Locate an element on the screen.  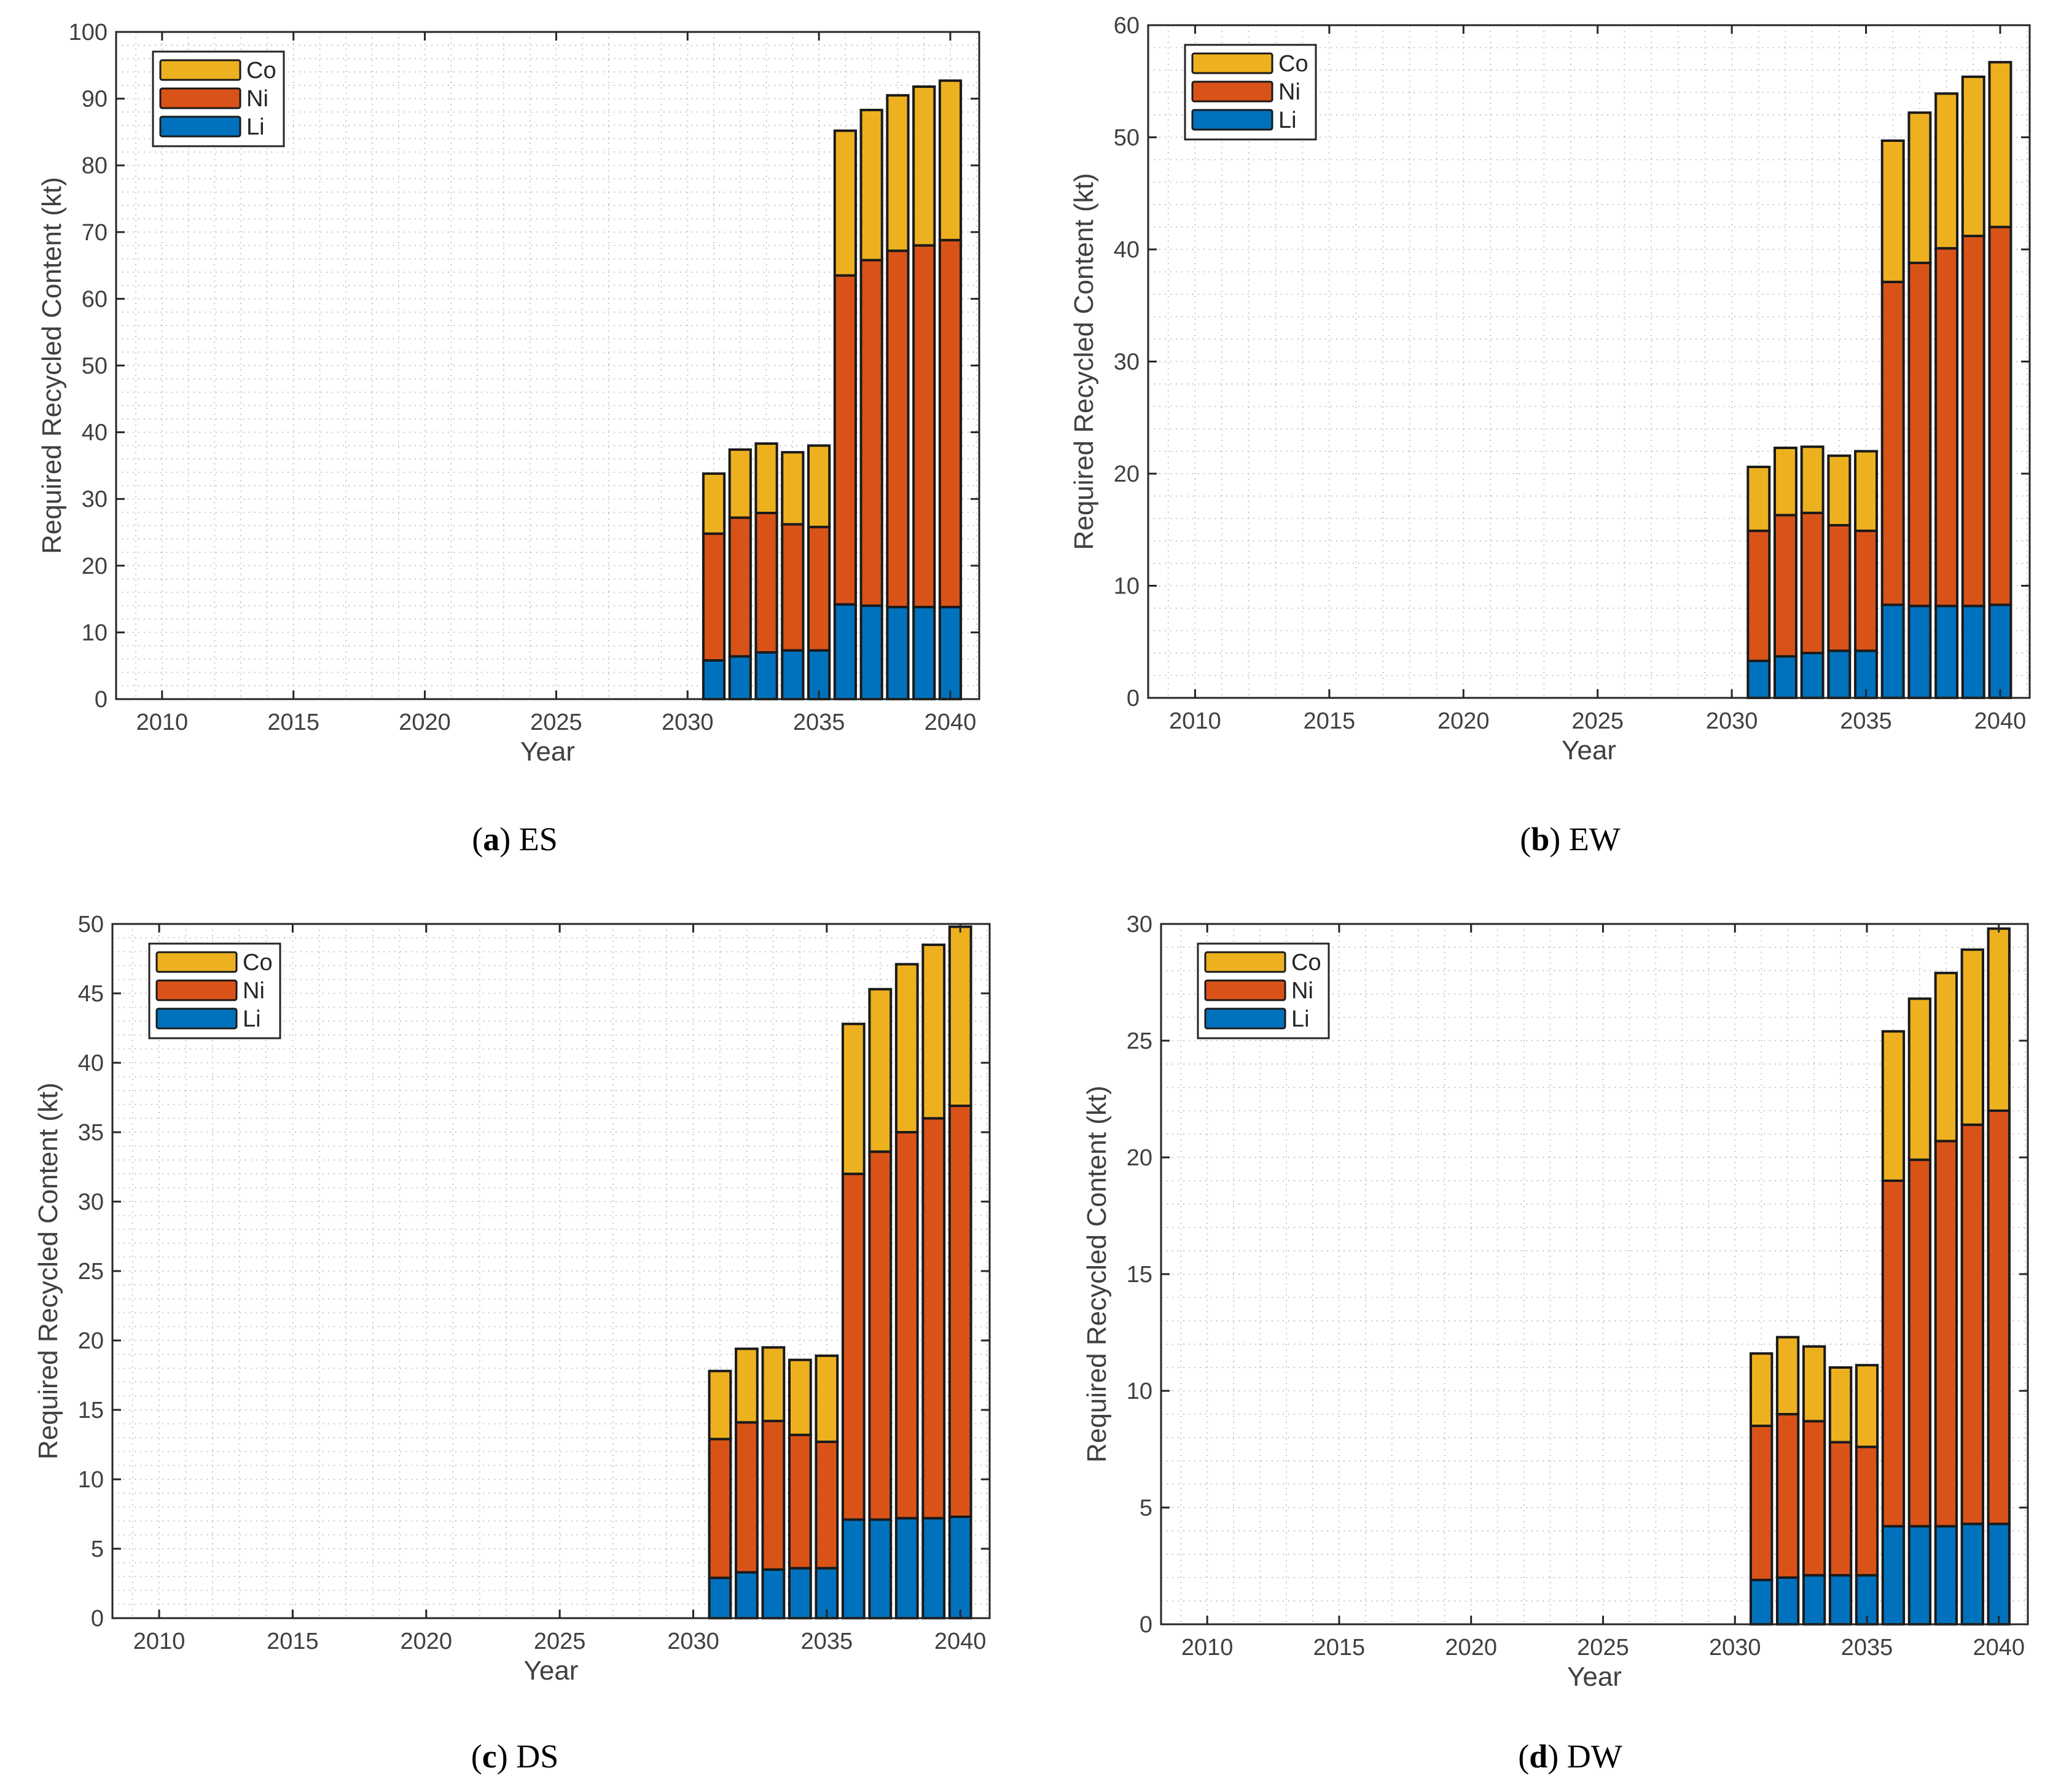
bar-ni-2038 is located at coordinates (1946, 1334).